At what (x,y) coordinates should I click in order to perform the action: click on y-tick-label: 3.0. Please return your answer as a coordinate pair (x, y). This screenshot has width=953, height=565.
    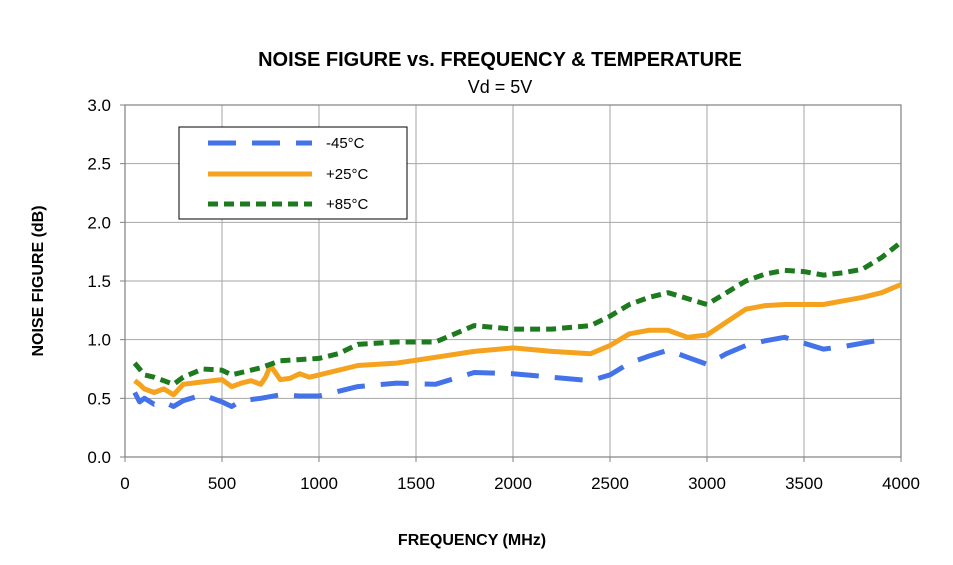
    Looking at the image, I should click on (99, 105).